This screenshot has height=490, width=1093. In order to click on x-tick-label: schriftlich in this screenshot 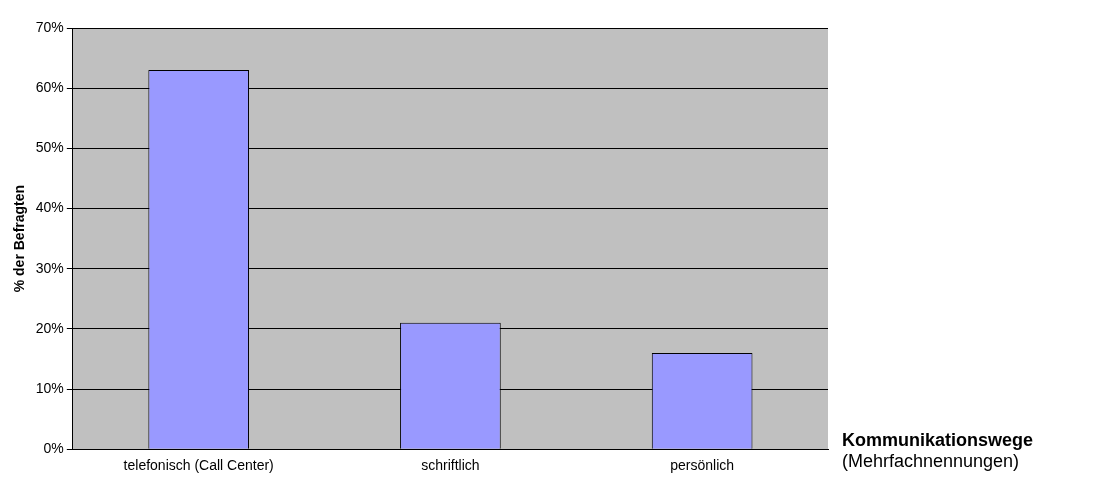, I will do `click(450, 465)`.